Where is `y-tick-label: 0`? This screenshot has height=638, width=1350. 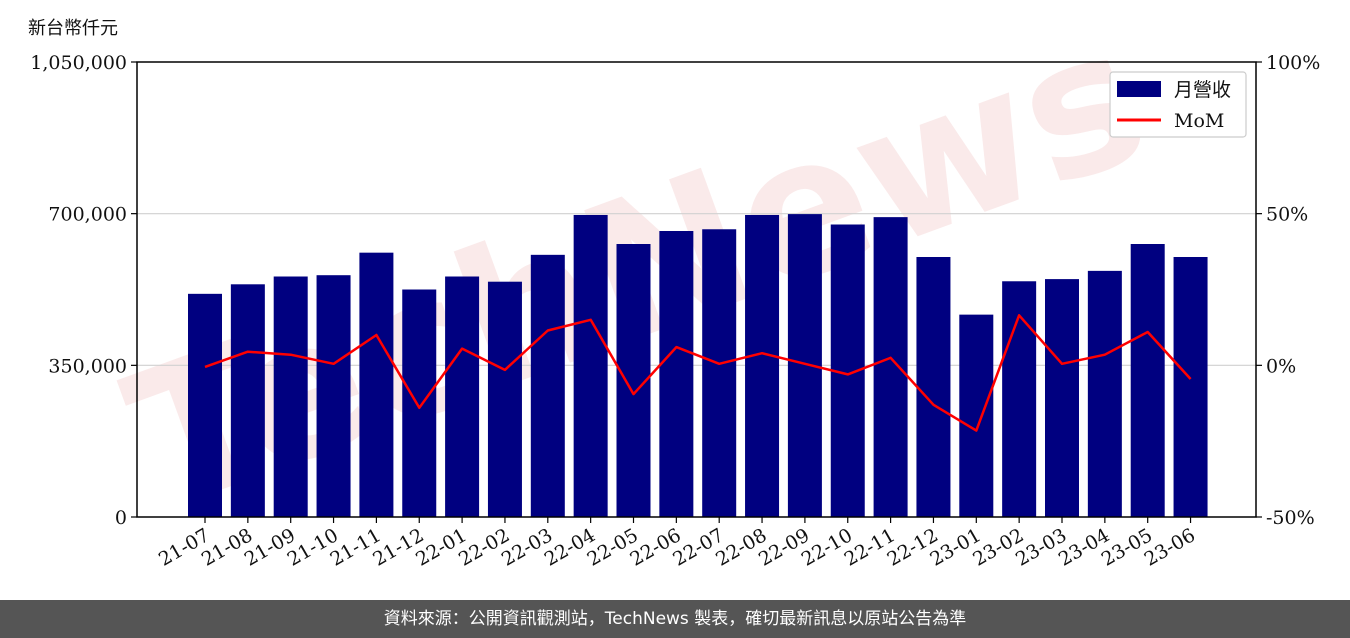 y-tick-label: 0 is located at coordinates (121, 518).